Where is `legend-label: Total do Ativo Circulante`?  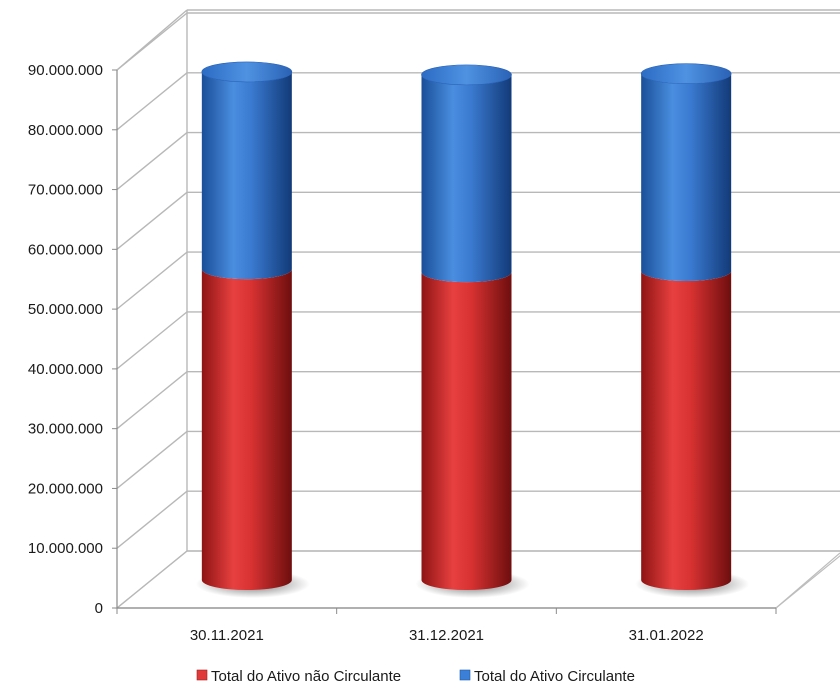 legend-label: Total do Ativo Circulante is located at coordinates (554, 676).